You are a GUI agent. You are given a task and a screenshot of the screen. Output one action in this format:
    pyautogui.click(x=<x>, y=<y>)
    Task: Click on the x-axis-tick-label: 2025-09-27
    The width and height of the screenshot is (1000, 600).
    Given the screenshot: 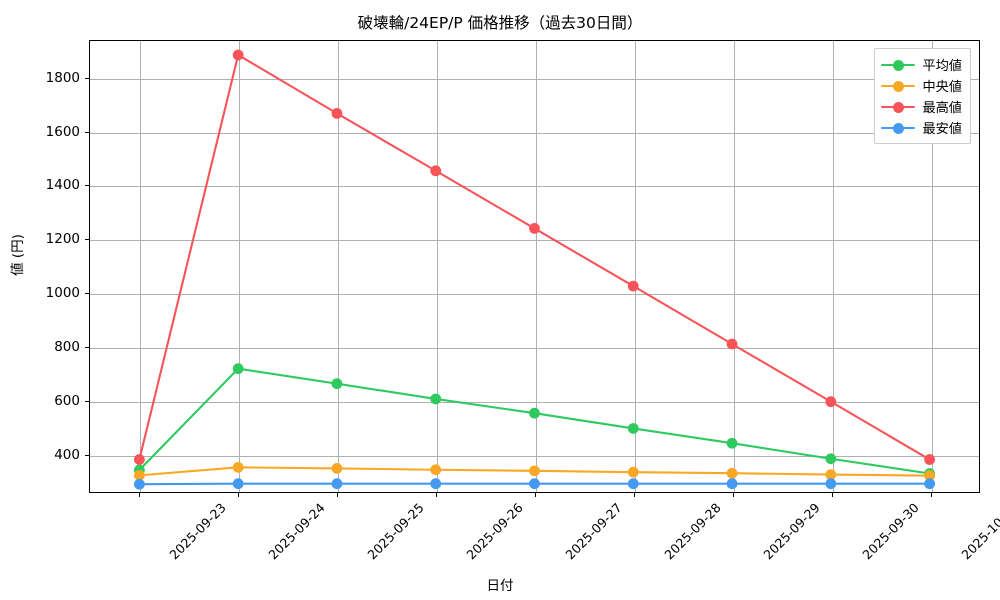 What is the action you would take?
    pyautogui.click(x=593, y=531)
    